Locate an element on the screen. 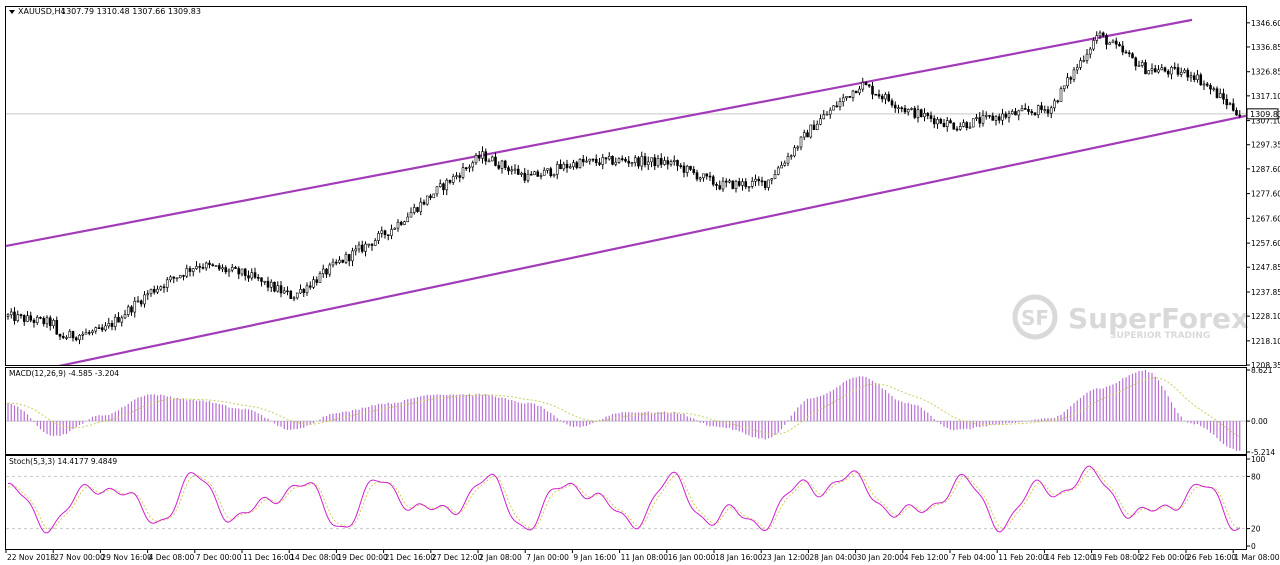 Image resolution: width=1280 pixels, height=565 pixels. time-tick-label: 11 Jan 08:00 is located at coordinates (645, 557).